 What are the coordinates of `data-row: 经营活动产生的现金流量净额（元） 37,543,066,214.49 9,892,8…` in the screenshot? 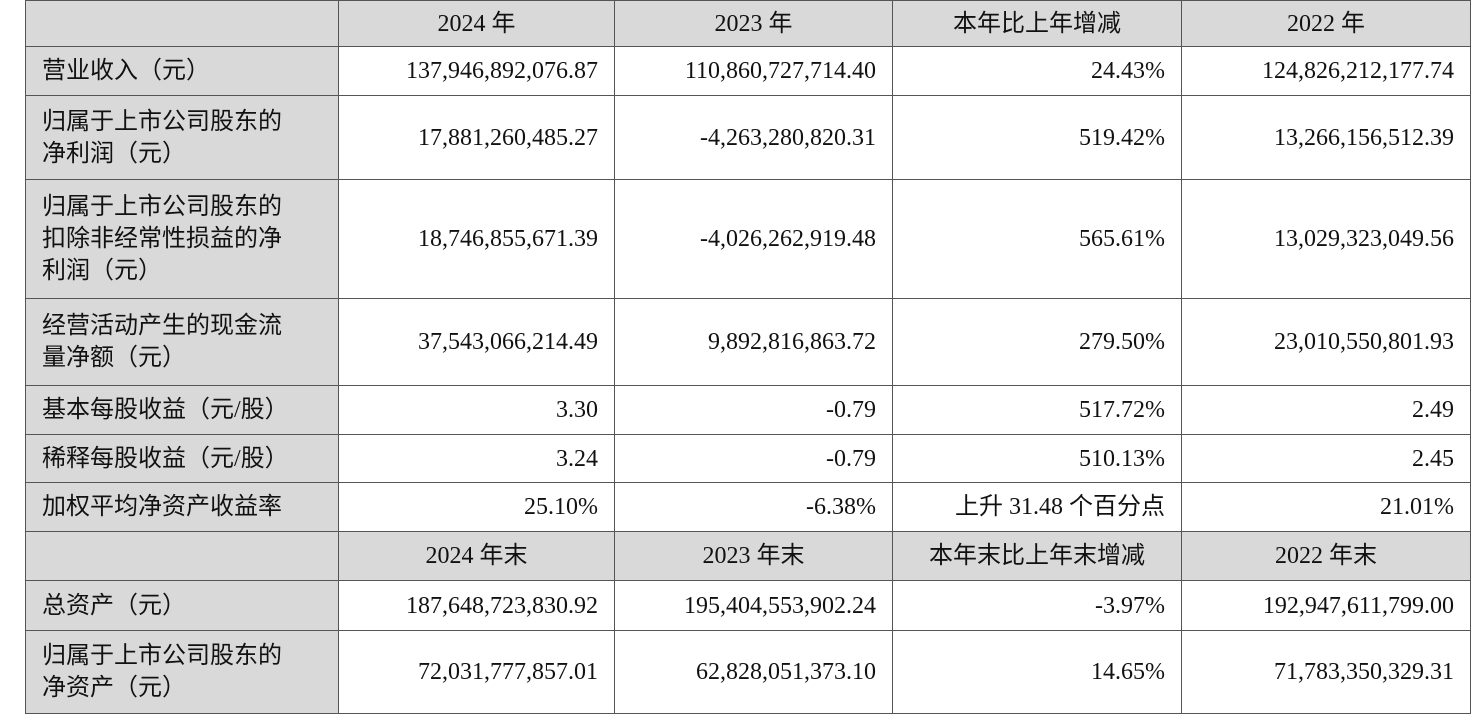 It's located at (748, 342).